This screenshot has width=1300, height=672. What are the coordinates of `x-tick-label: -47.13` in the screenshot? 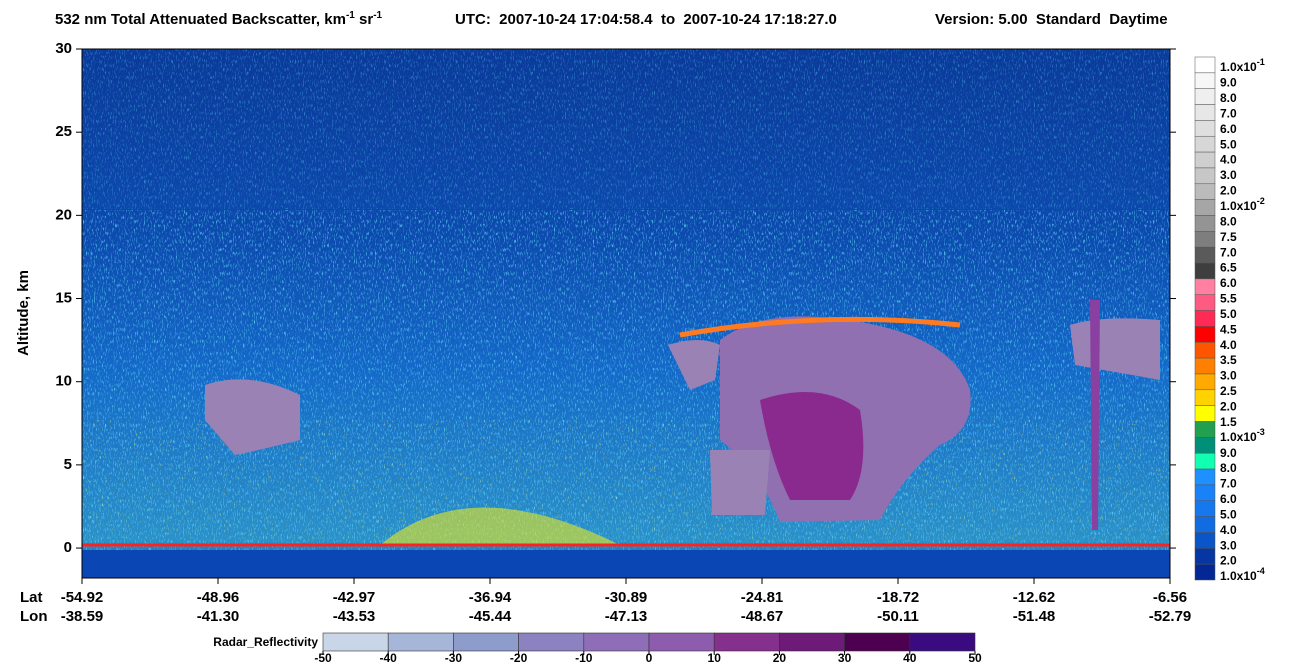 It's located at (626, 616).